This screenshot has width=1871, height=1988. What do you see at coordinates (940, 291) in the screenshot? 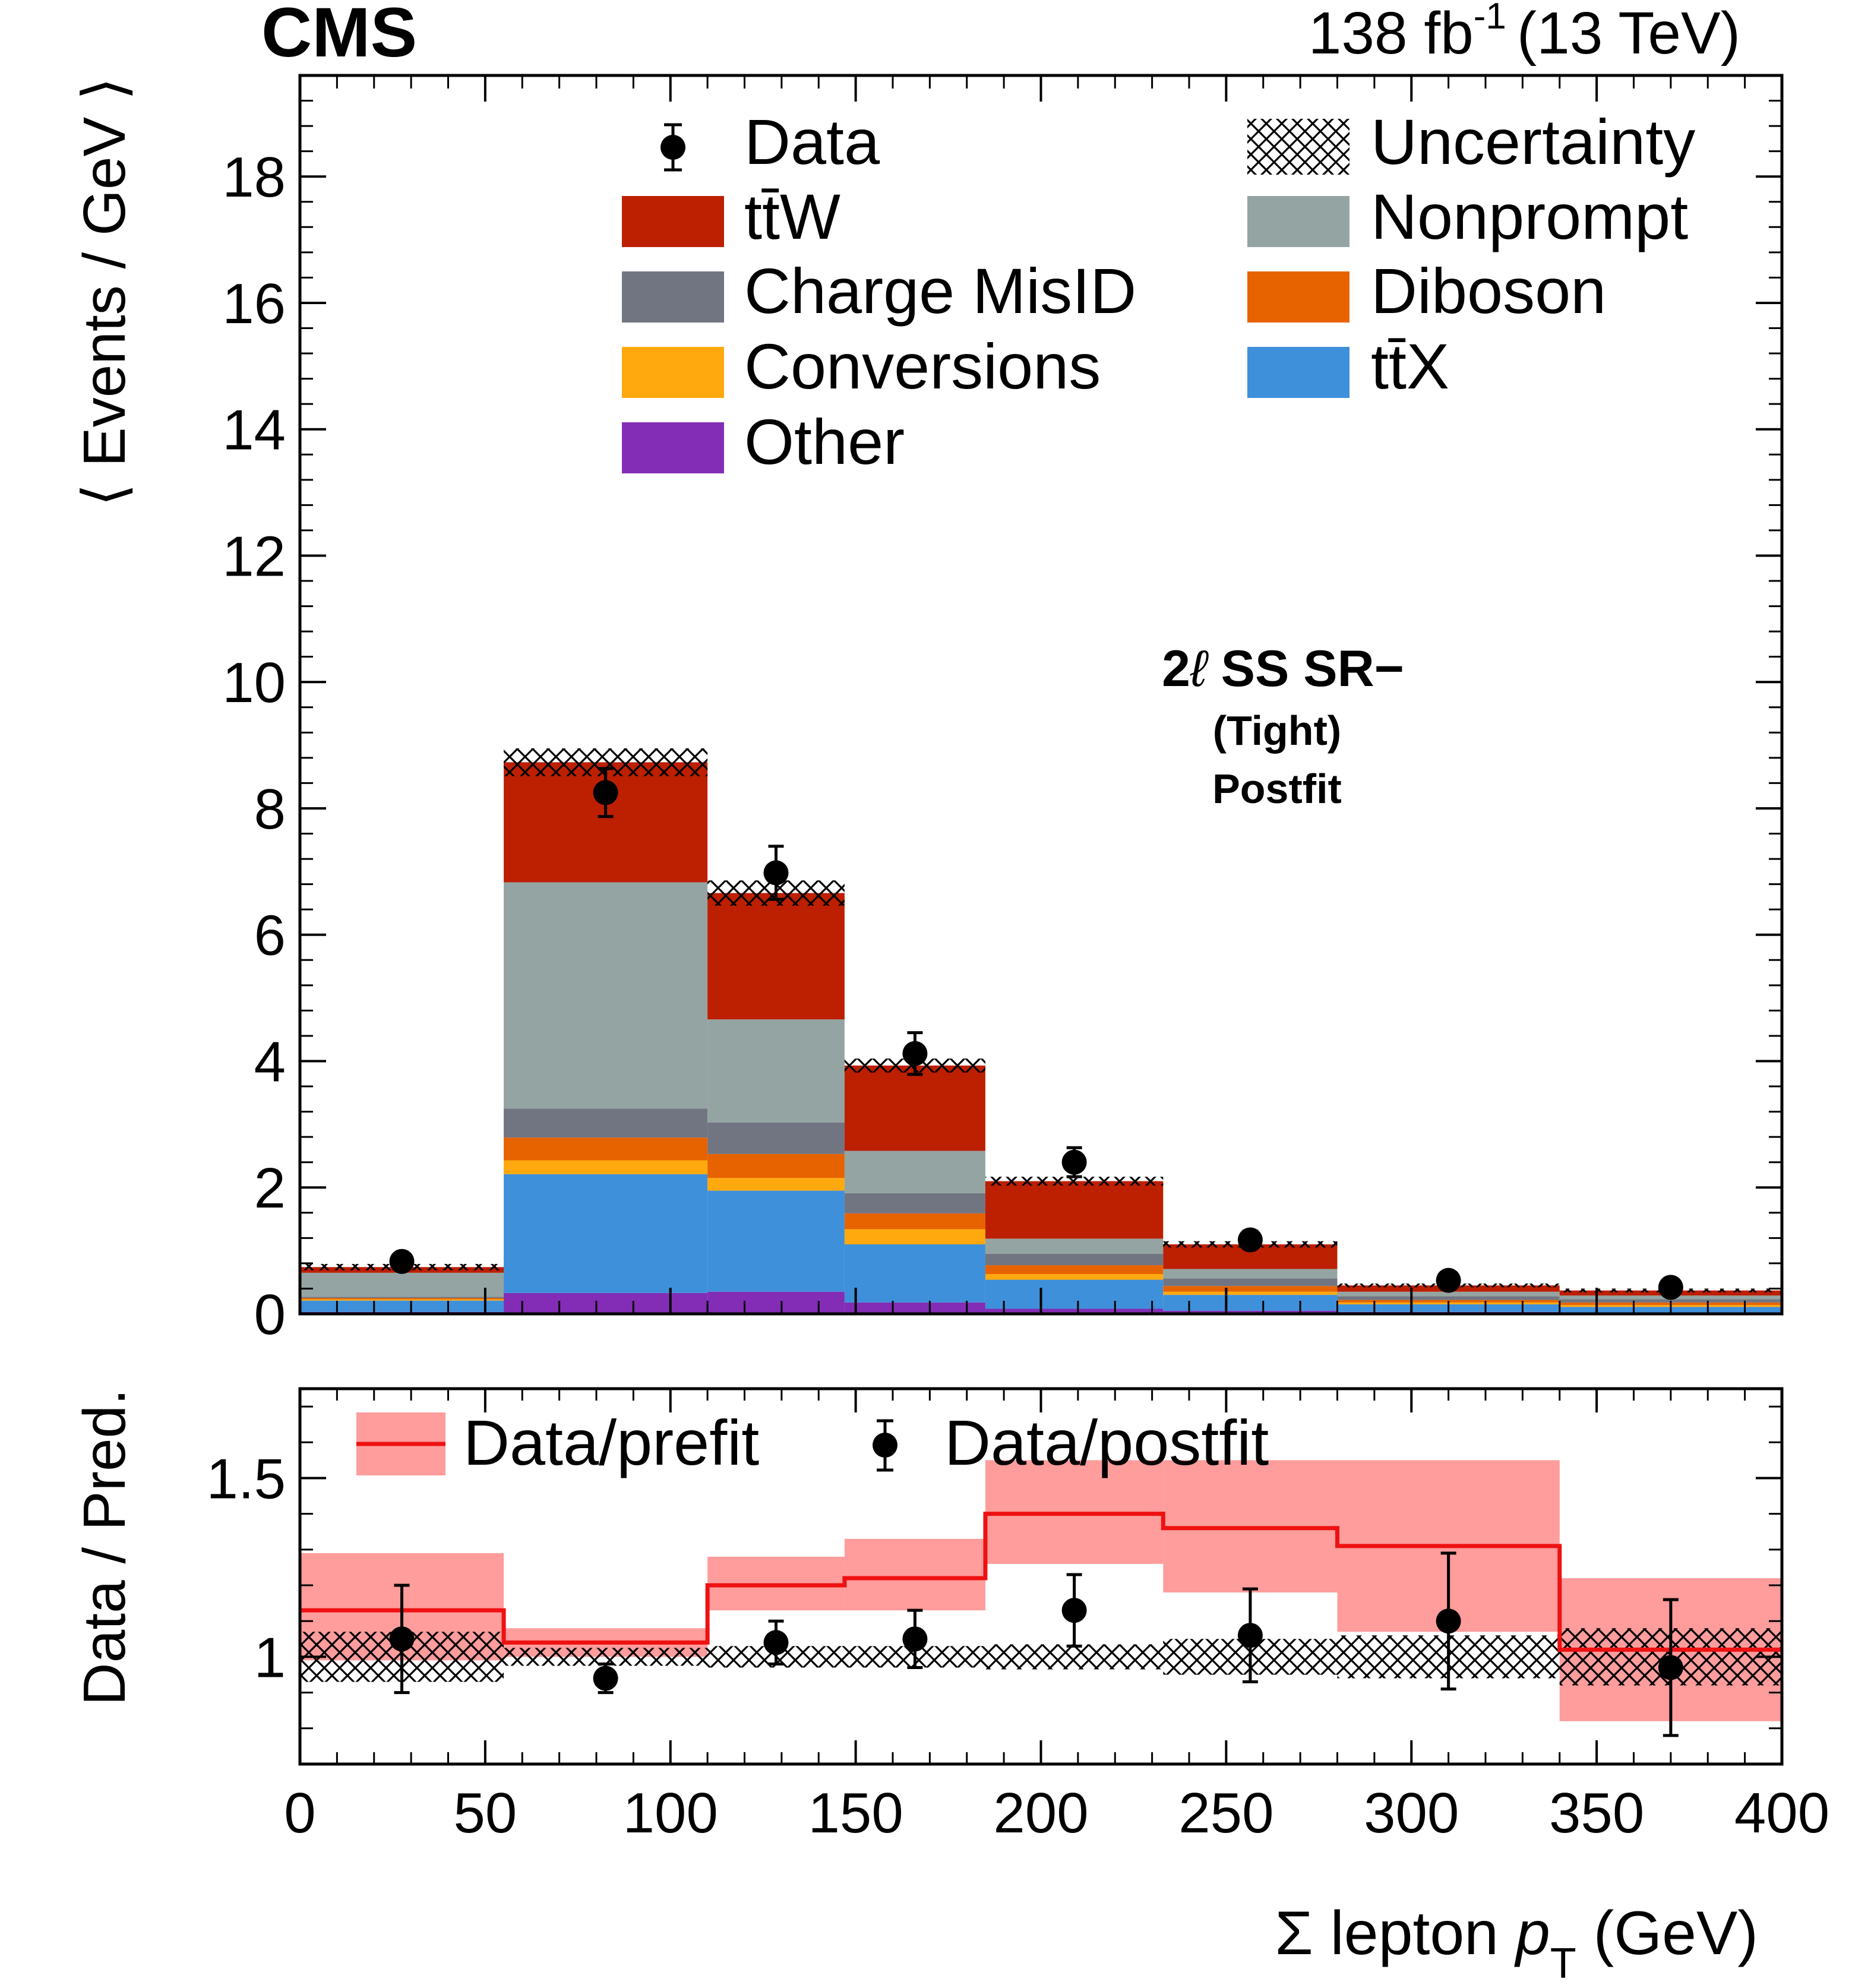
I see `svg-text: Charge MisID` at bounding box center [940, 291].